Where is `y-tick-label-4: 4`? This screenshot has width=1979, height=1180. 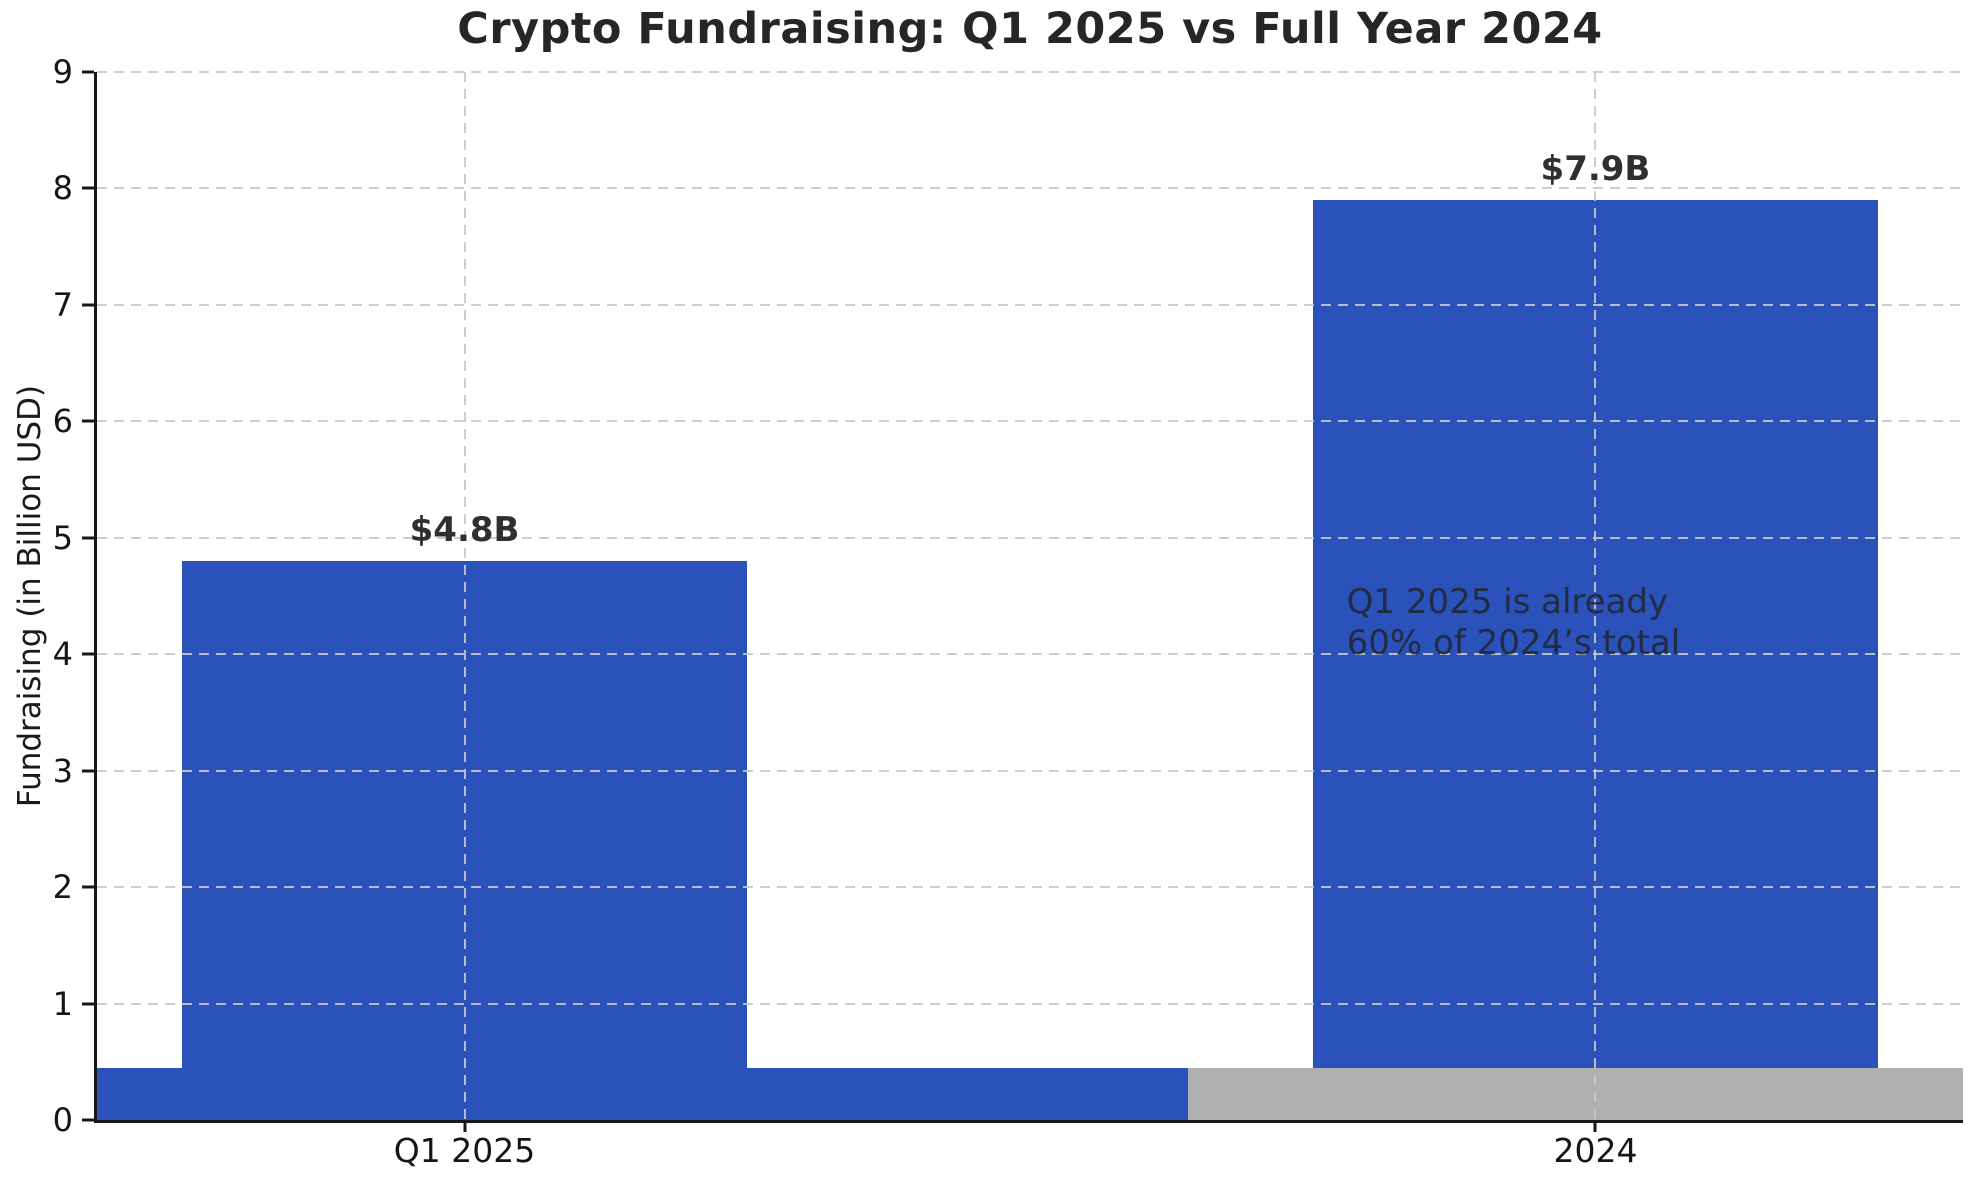 y-tick-label-4: 4 is located at coordinates (62, 654).